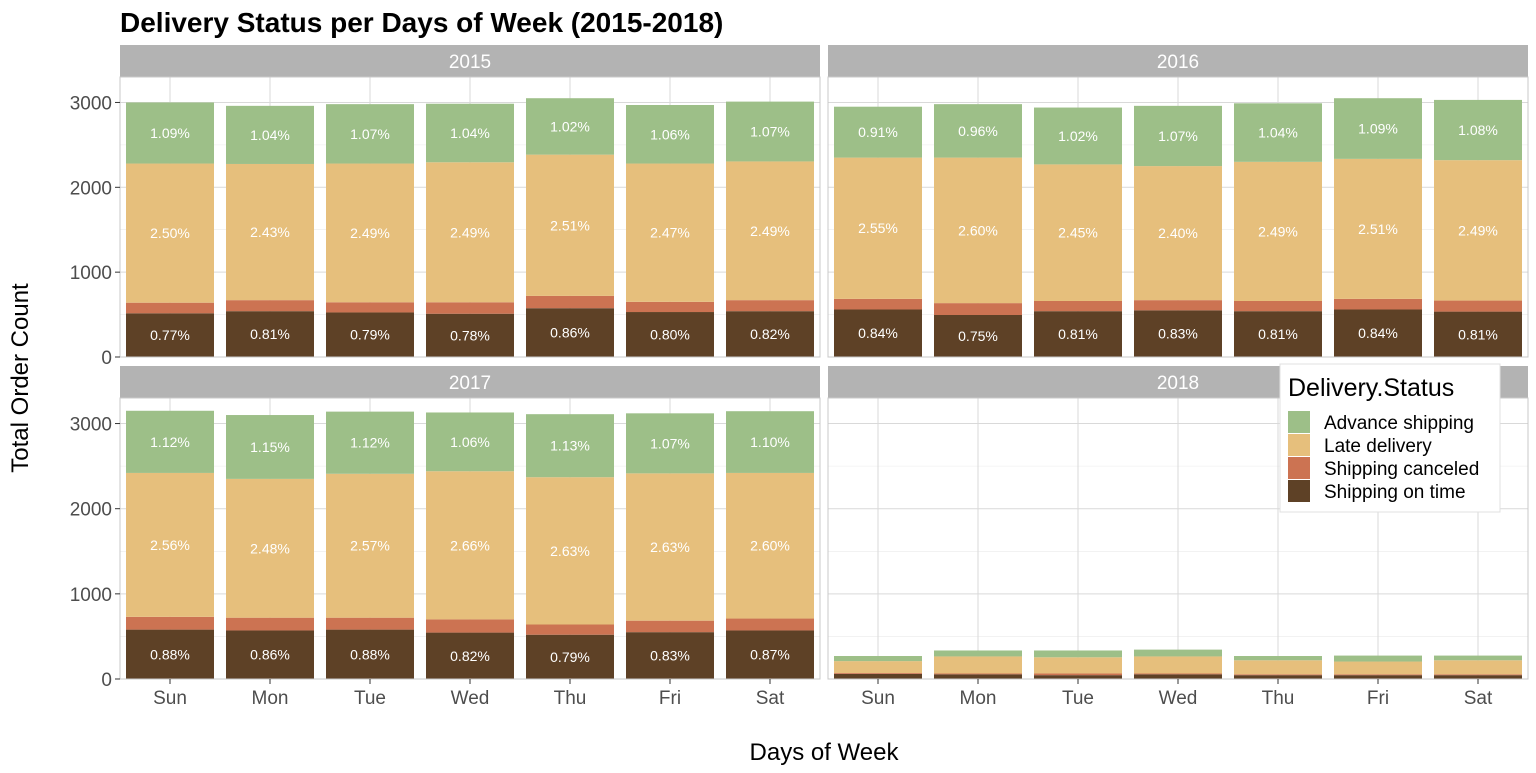 This screenshot has width=1536, height=773. What do you see at coordinates (670, 698) in the screenshot?
I see `x-tick-label: Fri` at bounding box center [670, 698].